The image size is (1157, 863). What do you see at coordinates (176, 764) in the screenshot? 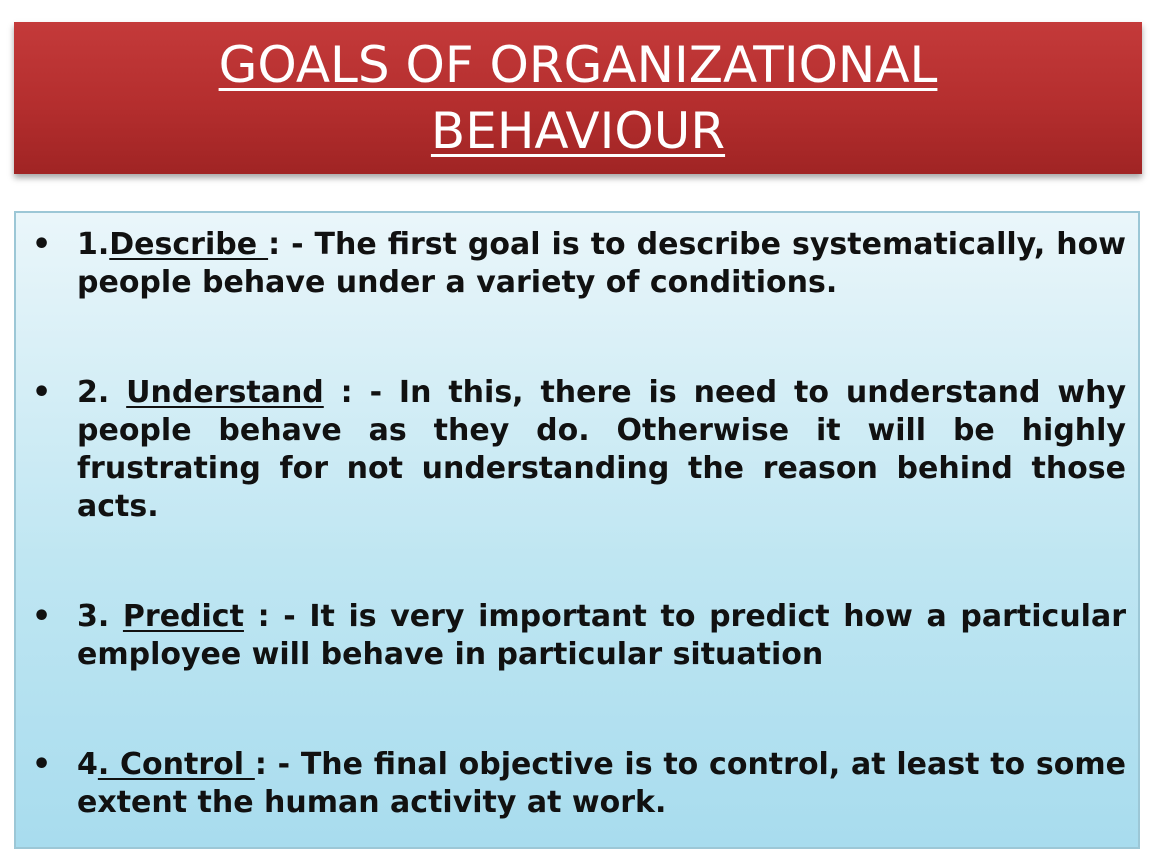
I see `goal-term: . Control` at bounding box center [176, 764].